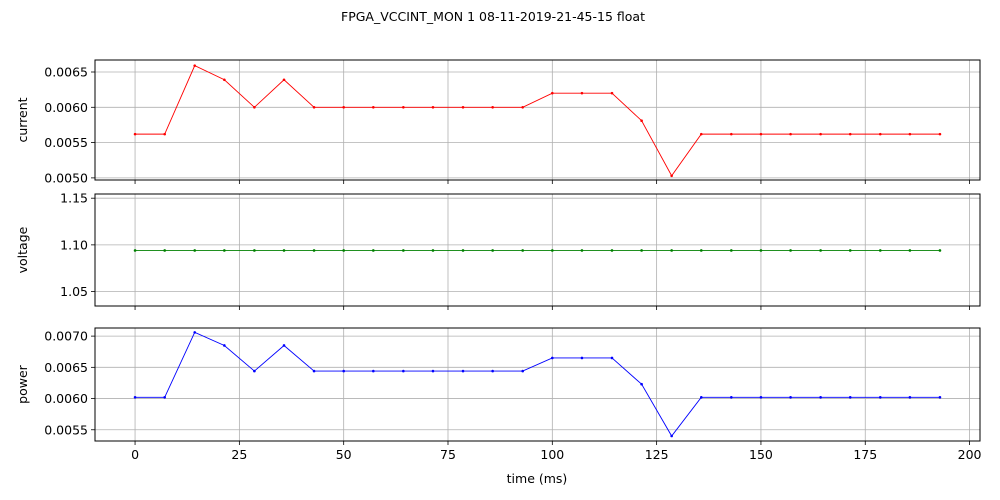 The height and width of the screenshot is (500, 1000). What do you see at coordinates (66, 336) in the screenshot?
I see `y-tick-label: 0.0070` at bounding box center [66, 336].